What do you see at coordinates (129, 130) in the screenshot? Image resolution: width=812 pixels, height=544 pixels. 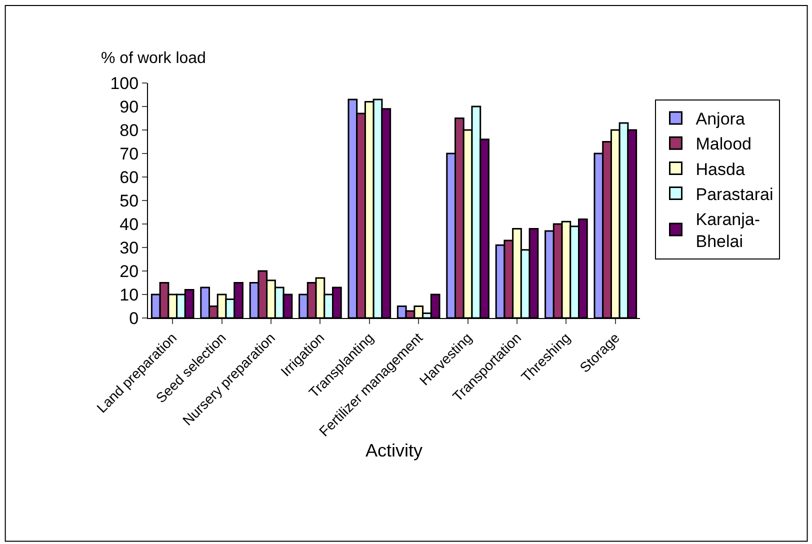 I see `y-tick-label: 80` at bounding box center [129, 130].